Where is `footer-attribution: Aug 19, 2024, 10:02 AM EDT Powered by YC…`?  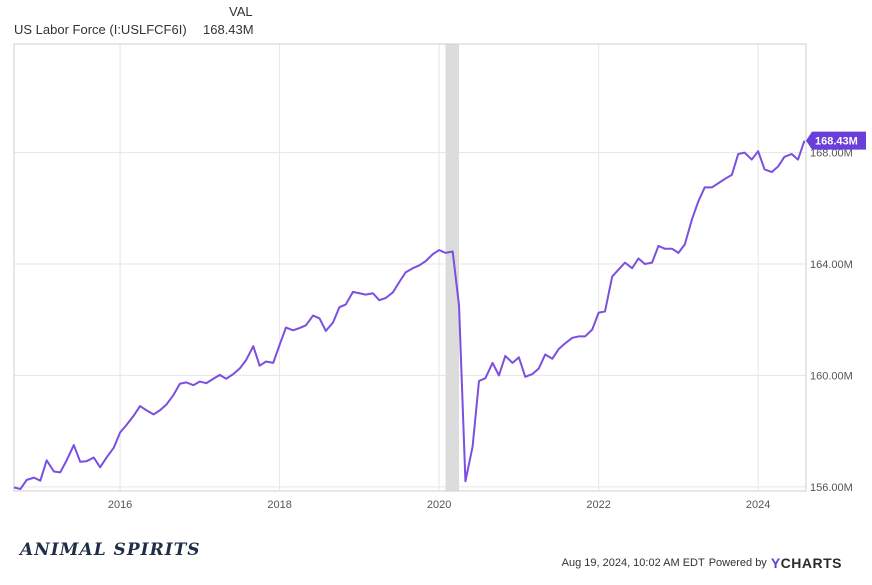
footer-attribution: Aug 19, 2024, 10:02 AM EDT Powered by YC… is located at coordinates (702, 563).